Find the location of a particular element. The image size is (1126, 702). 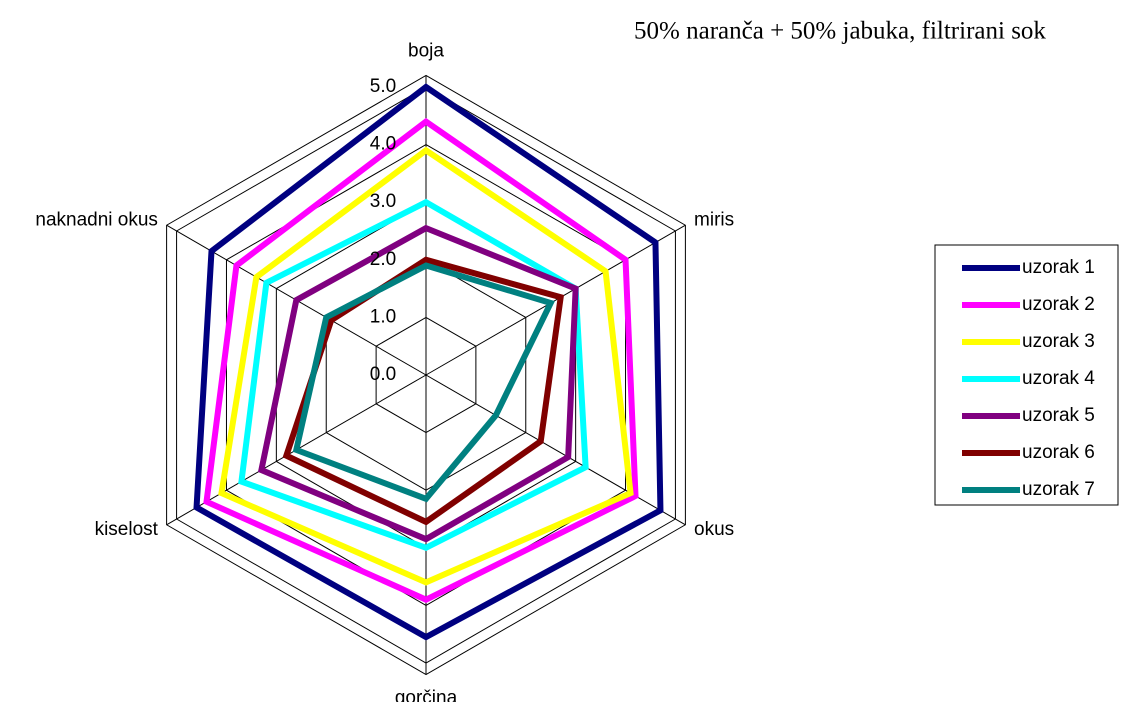

legend-label: uzorak 5 is located at coordinates (1058, 415).